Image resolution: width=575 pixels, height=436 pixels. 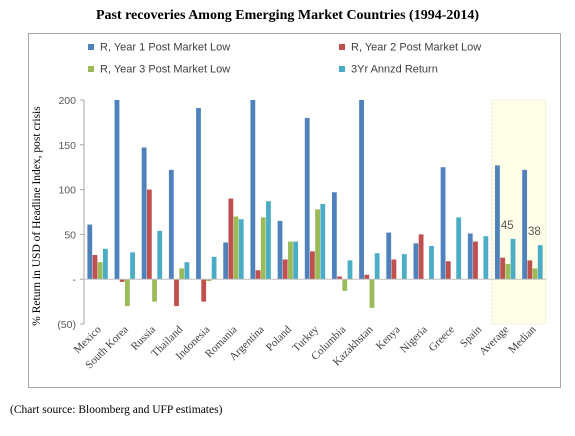 I want to click on y-tick-label: 200, so click(x=67, y=101).